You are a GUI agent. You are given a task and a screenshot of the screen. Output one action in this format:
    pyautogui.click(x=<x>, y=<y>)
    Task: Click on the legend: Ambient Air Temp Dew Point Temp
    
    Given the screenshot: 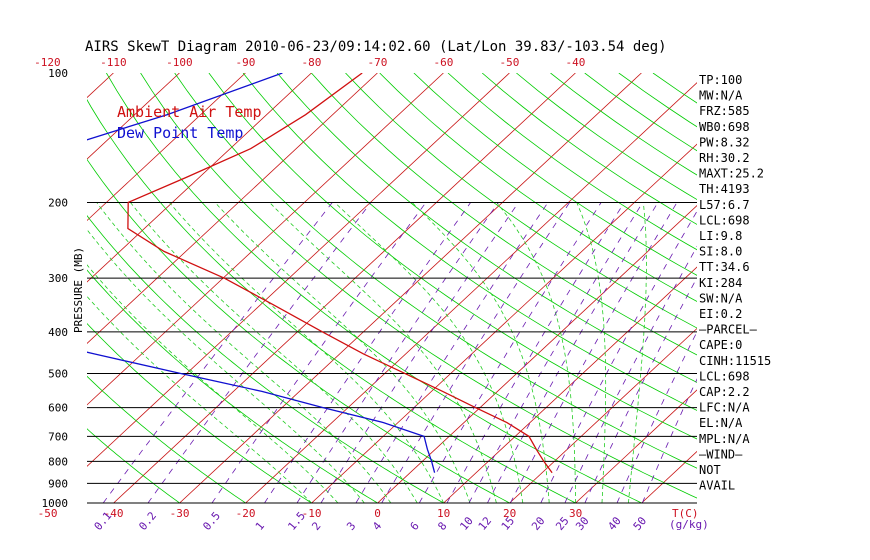 What is the action you would take?
    pyautogui.click(x=189, y=122)
    